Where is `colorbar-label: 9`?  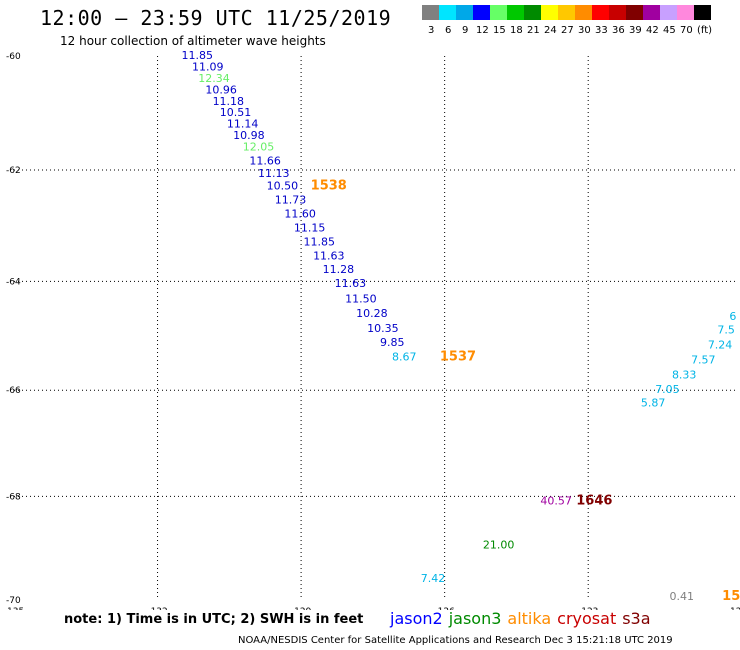
colorbar-label: 9 is located at coordinates (465, 30).